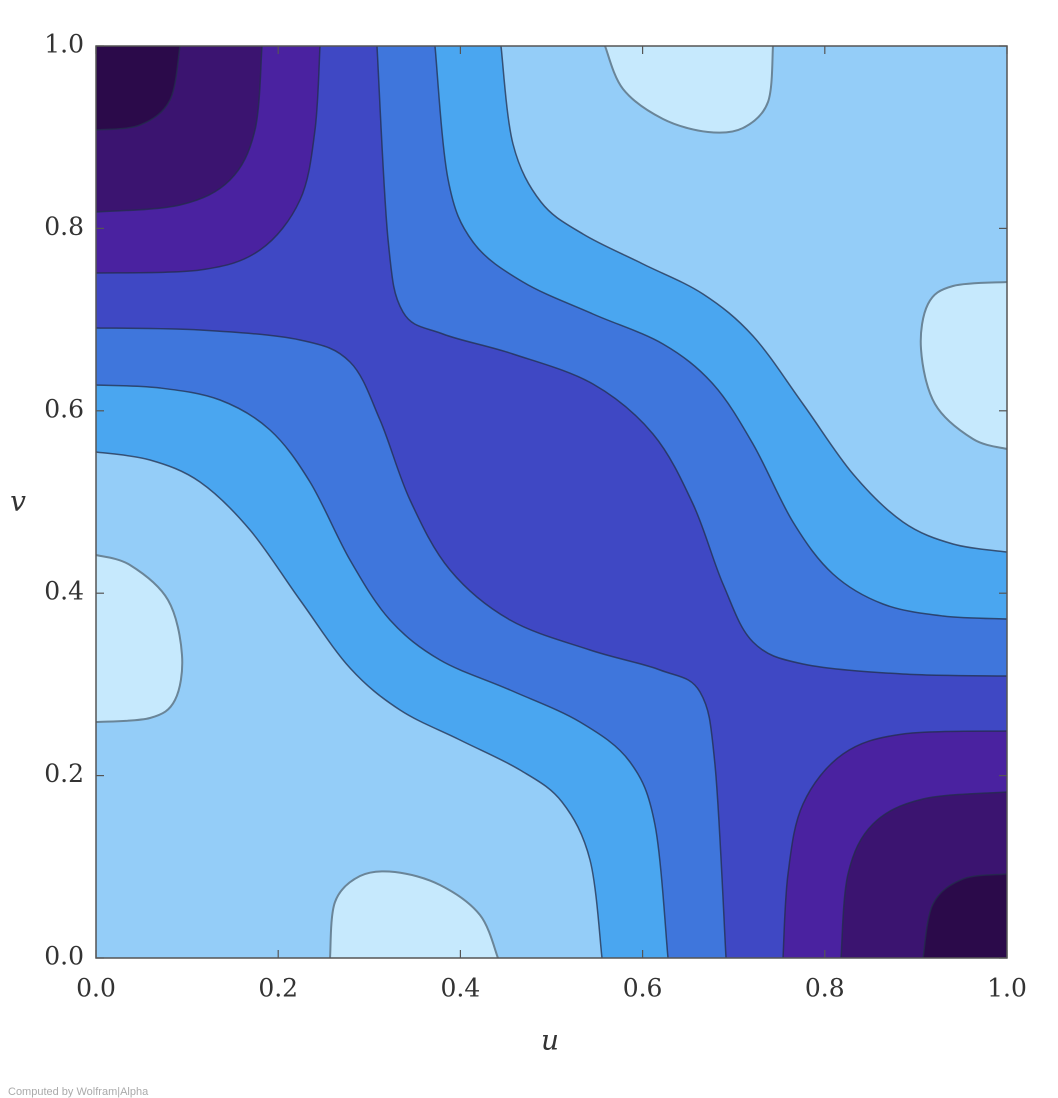 The image size is (1058, 1098). What do you see at coordinates (825, 988) in the screenshot?
I see `x-tick-label: 0.8` at bounding box center [825, 988].